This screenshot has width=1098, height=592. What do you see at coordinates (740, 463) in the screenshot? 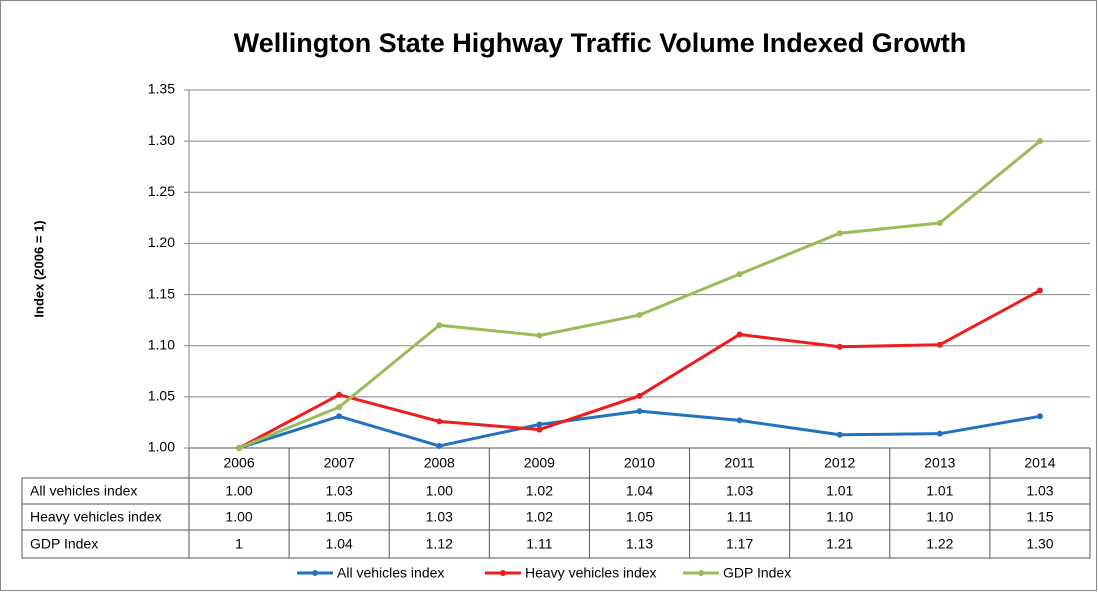
I see `x-tick-label: 2011` at bounding box center [740, 463].